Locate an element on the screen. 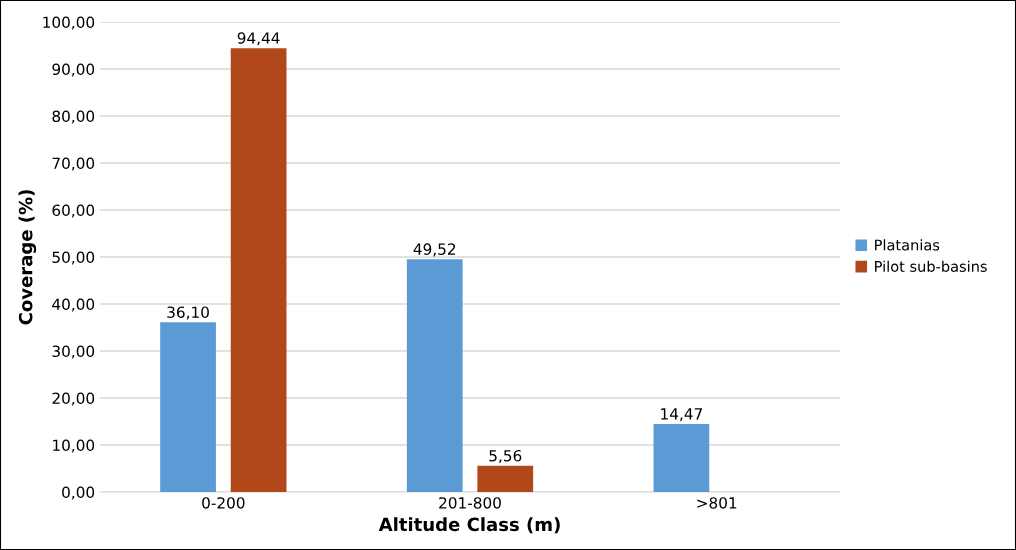 This screenshot has width=1016, height=550. y-tick-label: 30,00 is located at coordinates (73, 352).